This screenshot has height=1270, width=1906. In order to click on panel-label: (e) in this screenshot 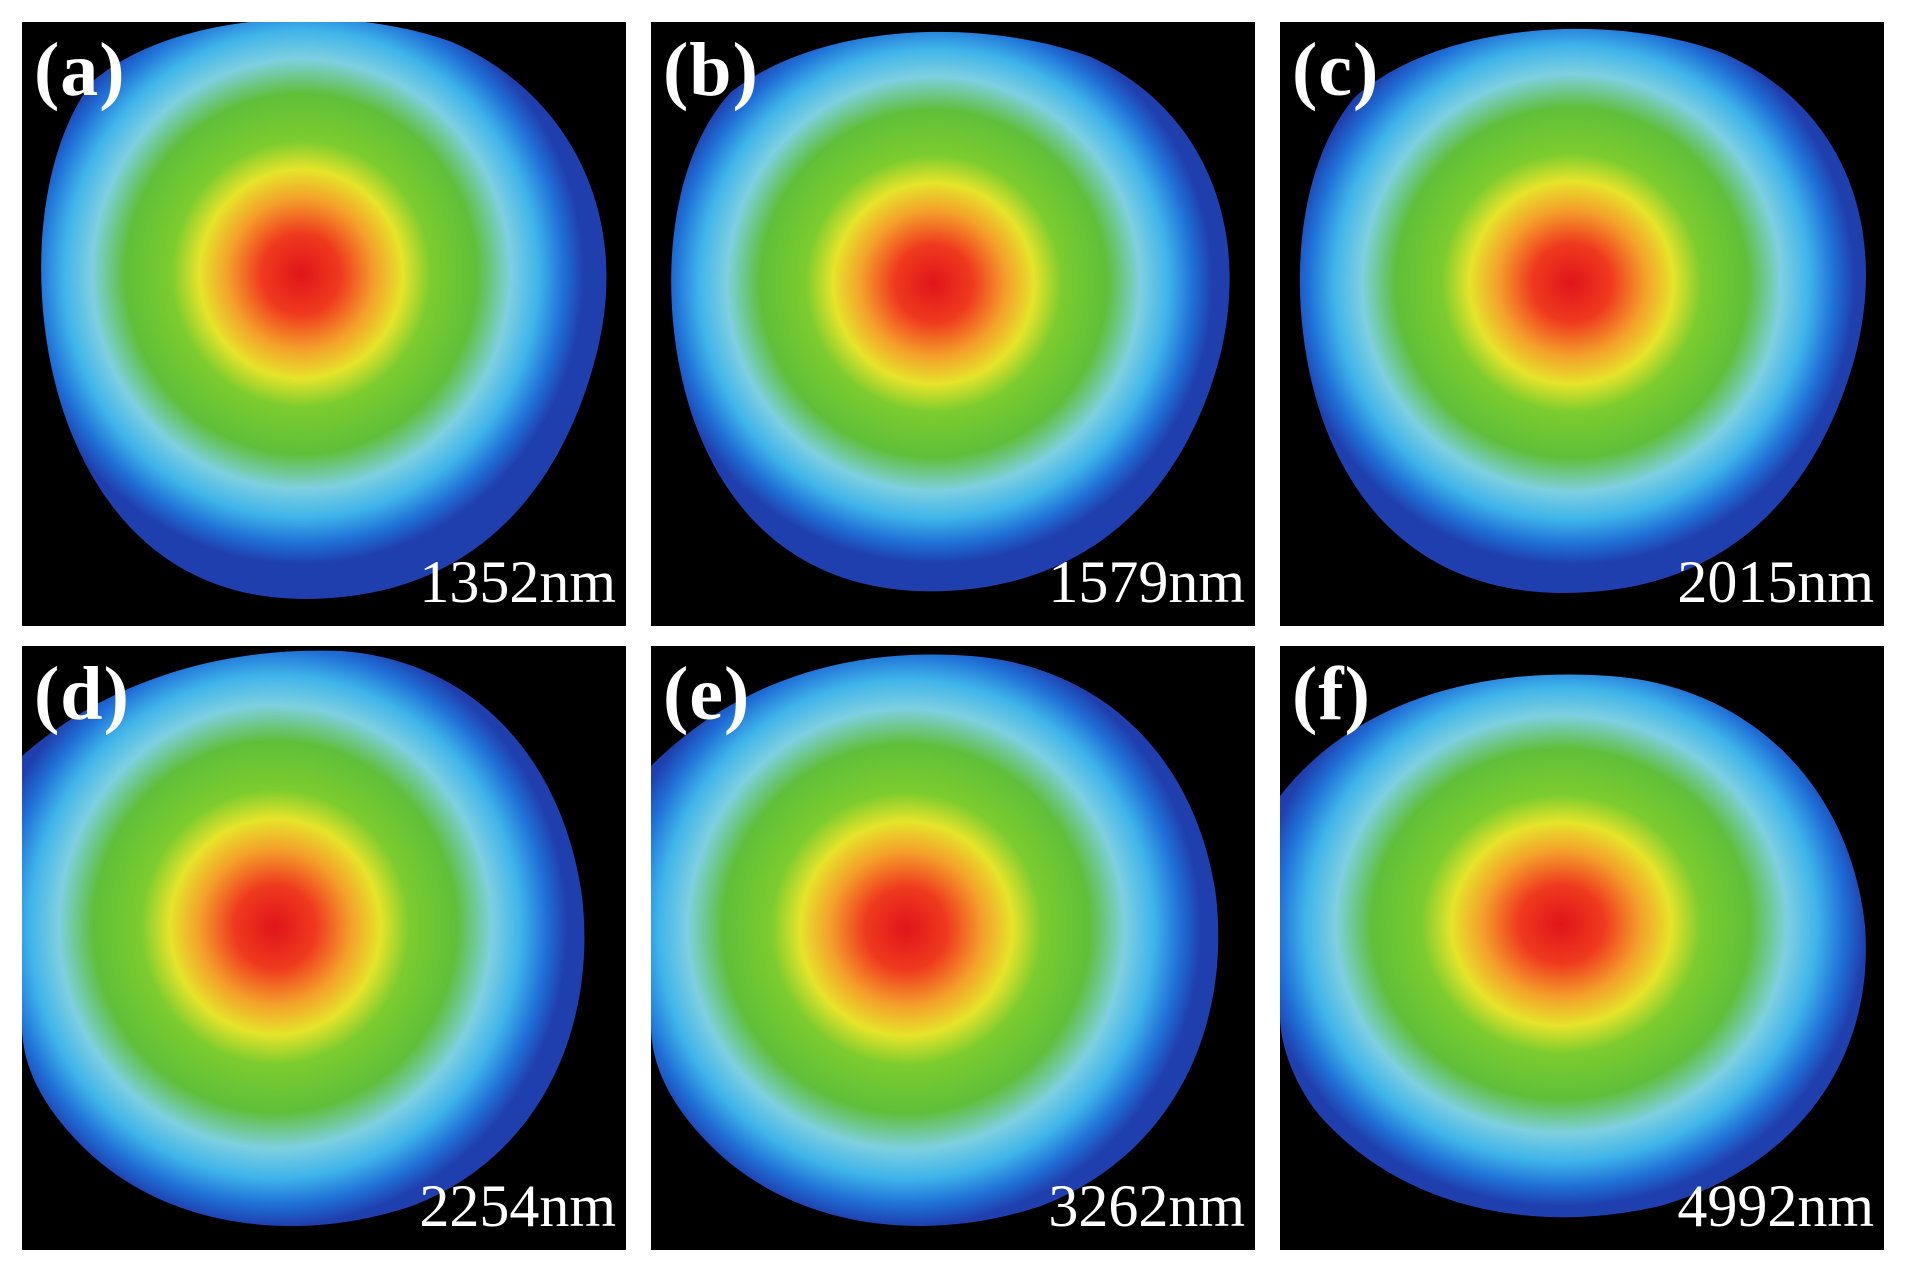, I will do `click(707, 694)`.